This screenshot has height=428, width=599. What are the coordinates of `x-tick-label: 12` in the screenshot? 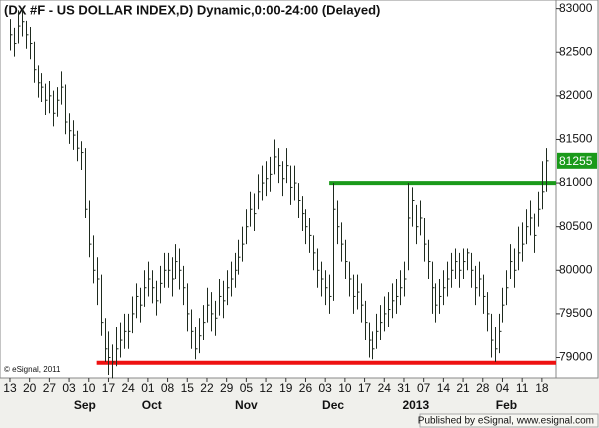 It's located at (266, 388).